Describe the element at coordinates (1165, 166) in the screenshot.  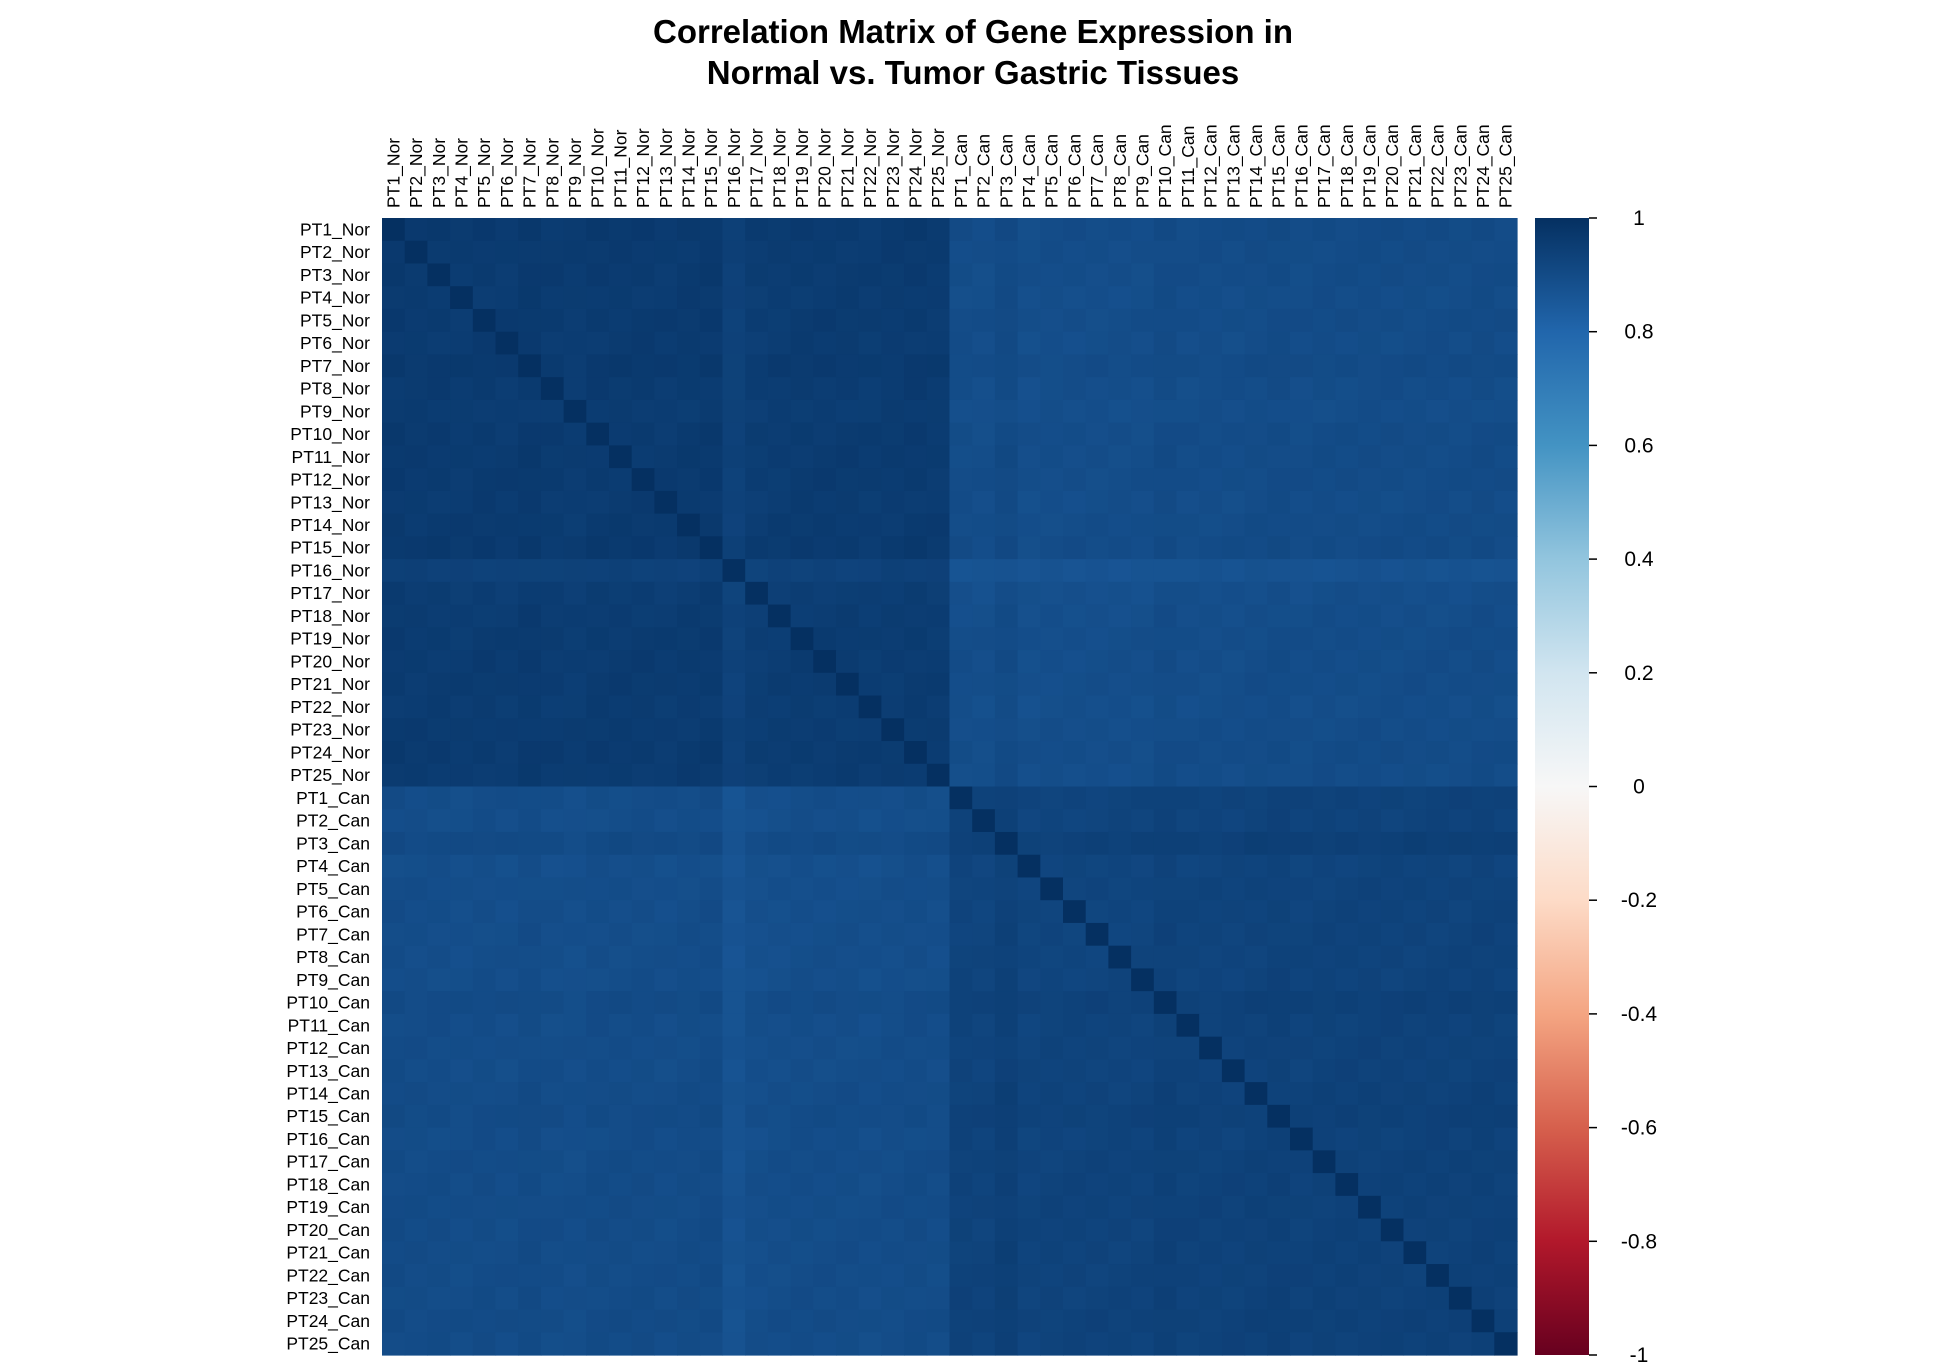
I see `column-label: PT10_Can` at that location.